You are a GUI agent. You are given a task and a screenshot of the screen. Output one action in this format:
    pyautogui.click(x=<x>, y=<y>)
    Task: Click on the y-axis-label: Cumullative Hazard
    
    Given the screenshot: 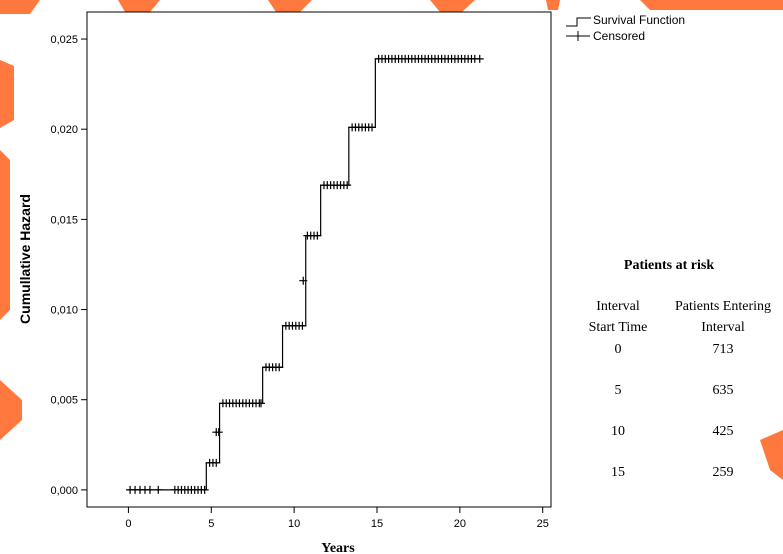 What is the action you would take?
    pyautogui.click(x=25, y=259)
    